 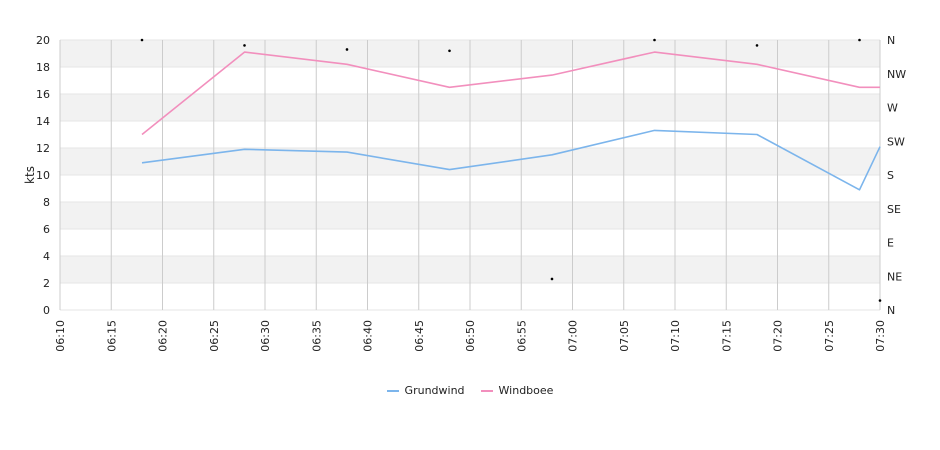 What do you see at coordinates (419, 336) in the screenshot?
I see `x-tick-label: 06:45` at bounding box center [419, 336].